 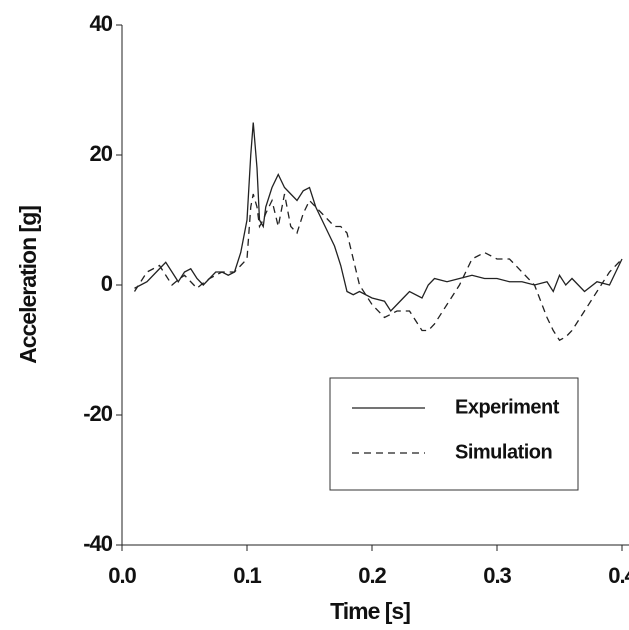 I want to click on legend-label: Experiment, so click(x=507, y=407).